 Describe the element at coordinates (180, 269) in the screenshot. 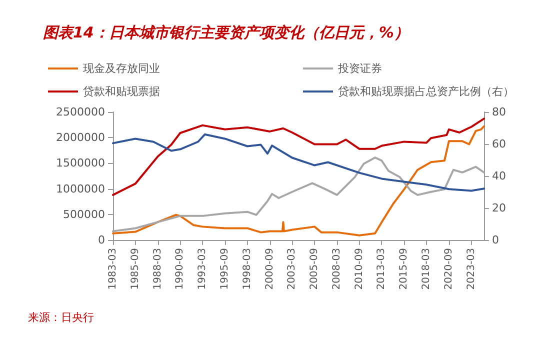

I see `x-tick-label: 1990-09` at that location.